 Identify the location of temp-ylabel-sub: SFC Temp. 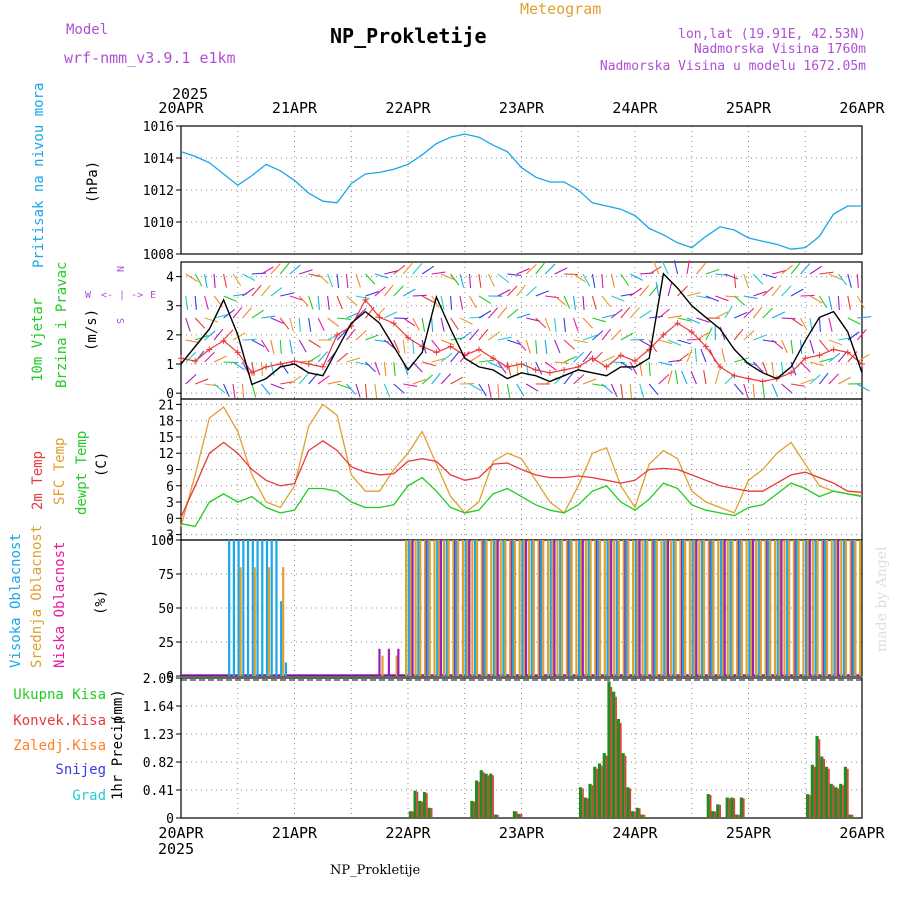
(60, 471).